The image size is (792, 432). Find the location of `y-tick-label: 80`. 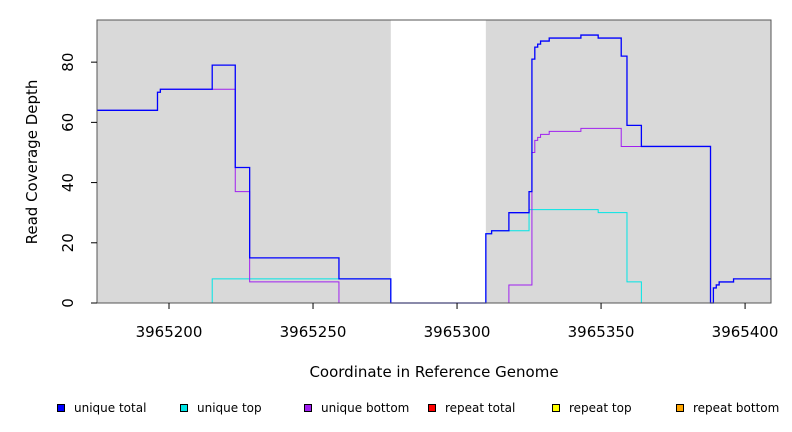

y-tick-label: 80 is located at coordinates (68, 62).